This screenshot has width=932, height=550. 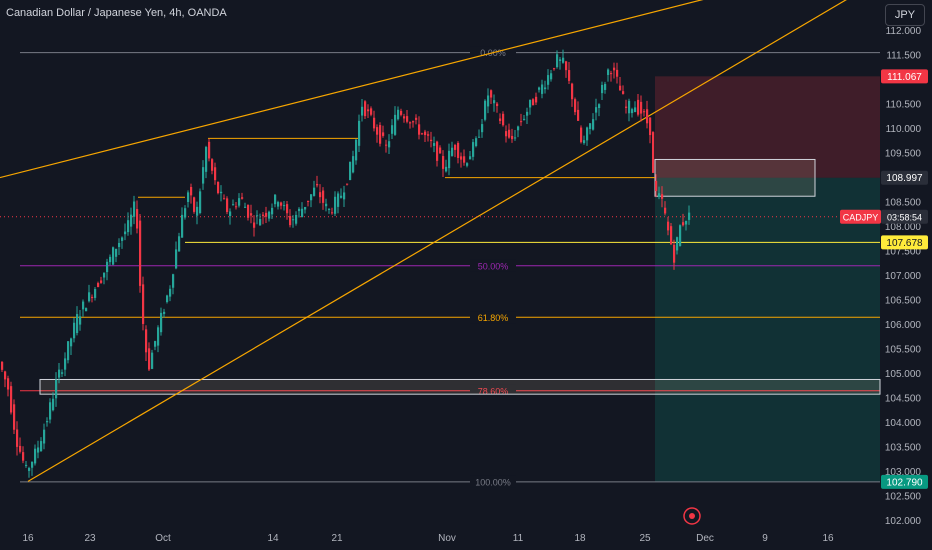 What do you see at coordinates (735, 177) in the screenshot?
I see `supply-zone` at bounding box center [735, 177].